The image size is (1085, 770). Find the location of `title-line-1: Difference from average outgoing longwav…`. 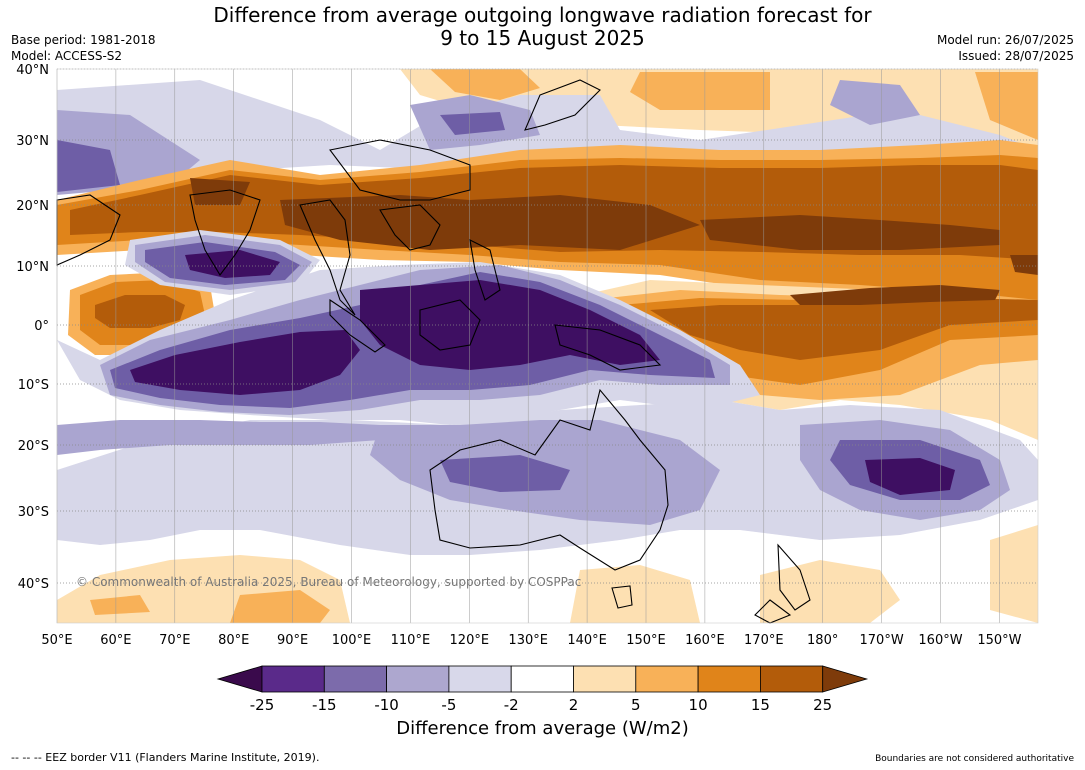

title-line-1: Difference from average outgoing longwav… is located at coordinates (542, 15).